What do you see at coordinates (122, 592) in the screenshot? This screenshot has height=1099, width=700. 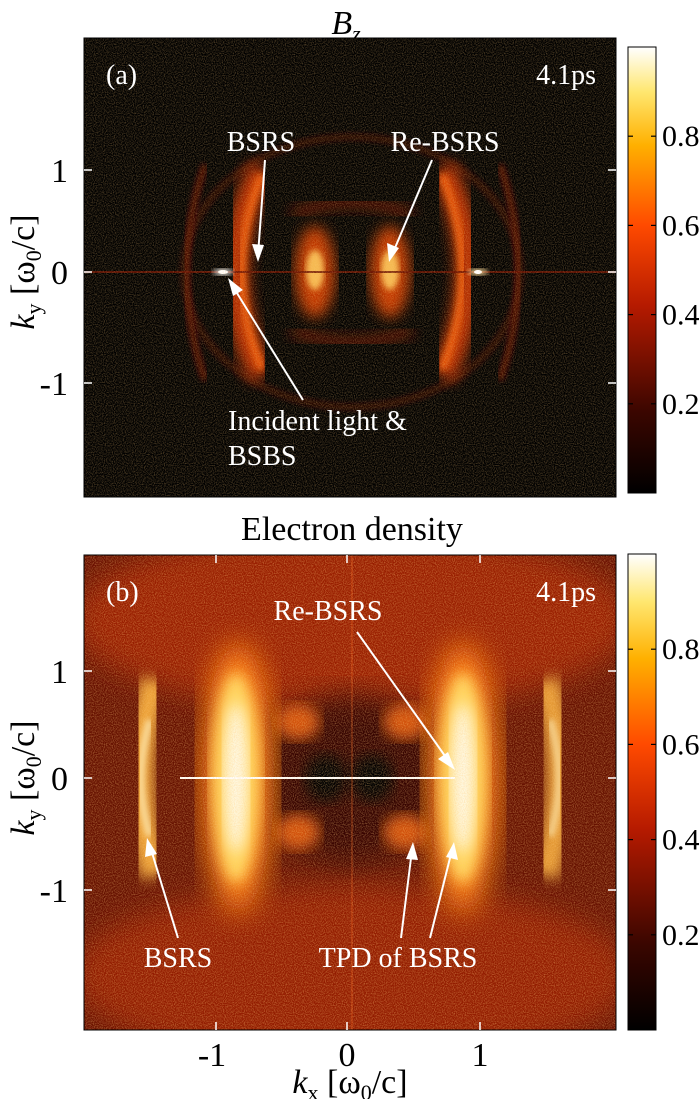 I see `panel-b-label: (b)` at bounding box center [122, 592].